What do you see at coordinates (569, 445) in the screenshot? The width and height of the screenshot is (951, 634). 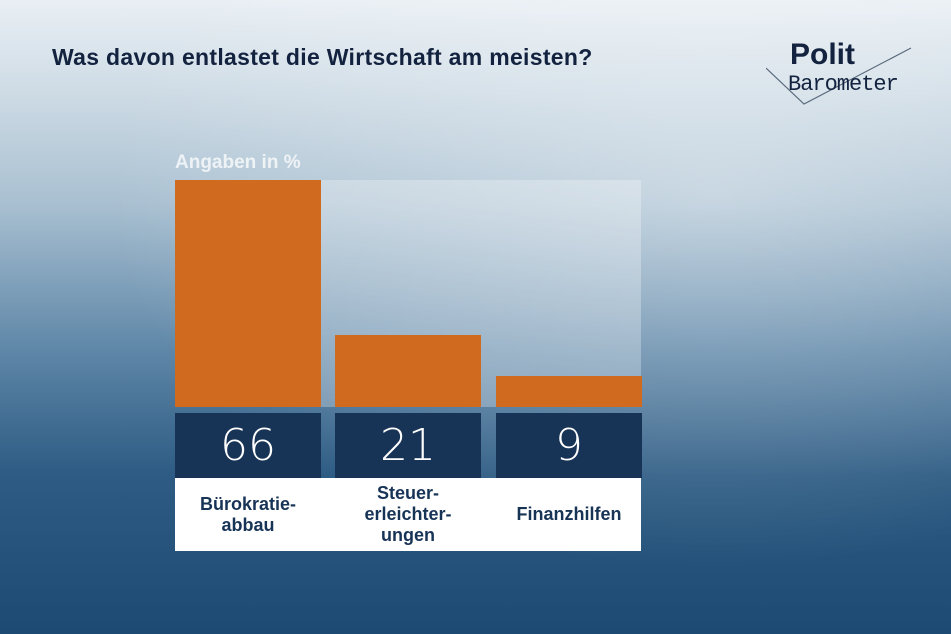 I see `value-label: 9` at bounding box center [569, 445].